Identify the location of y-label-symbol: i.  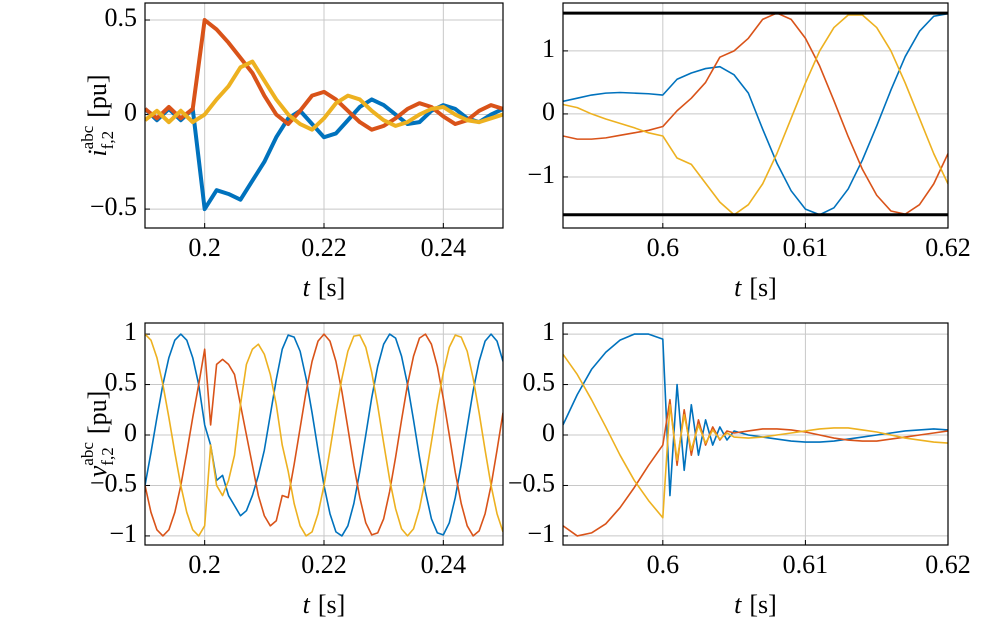
(97, 152).